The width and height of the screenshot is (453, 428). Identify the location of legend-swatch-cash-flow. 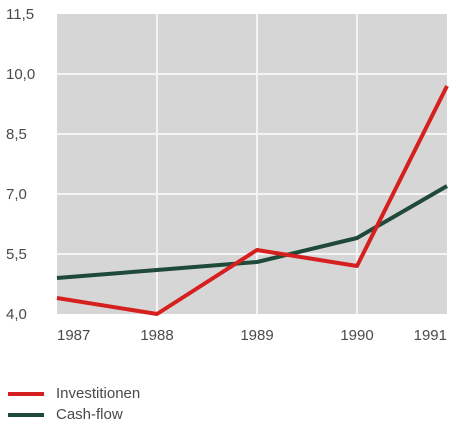
(26, 414).